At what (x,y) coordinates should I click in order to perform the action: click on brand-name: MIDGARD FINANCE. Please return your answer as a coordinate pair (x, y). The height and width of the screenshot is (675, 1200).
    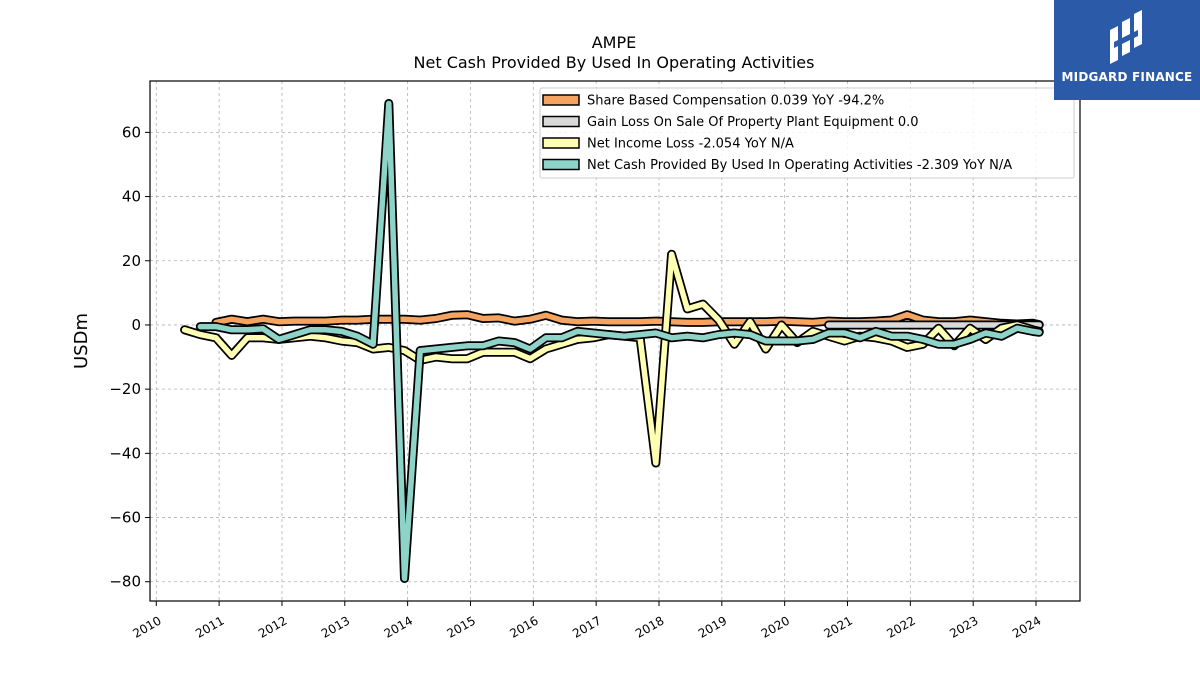
    Looking at the image, I should click on (1127, 77).